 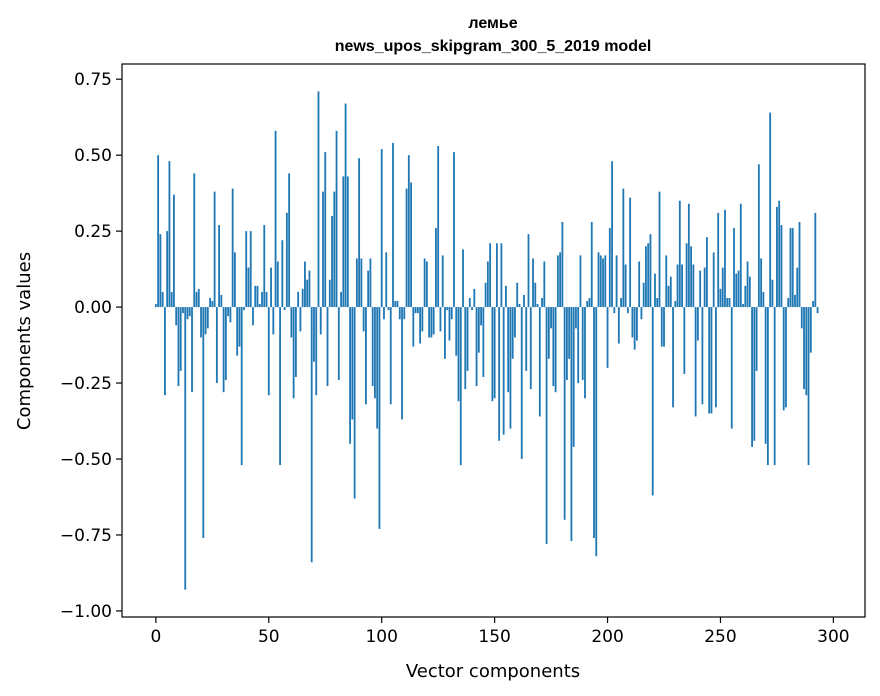 I want to click on x-tick-label: 0, so click(x=155, y=637).